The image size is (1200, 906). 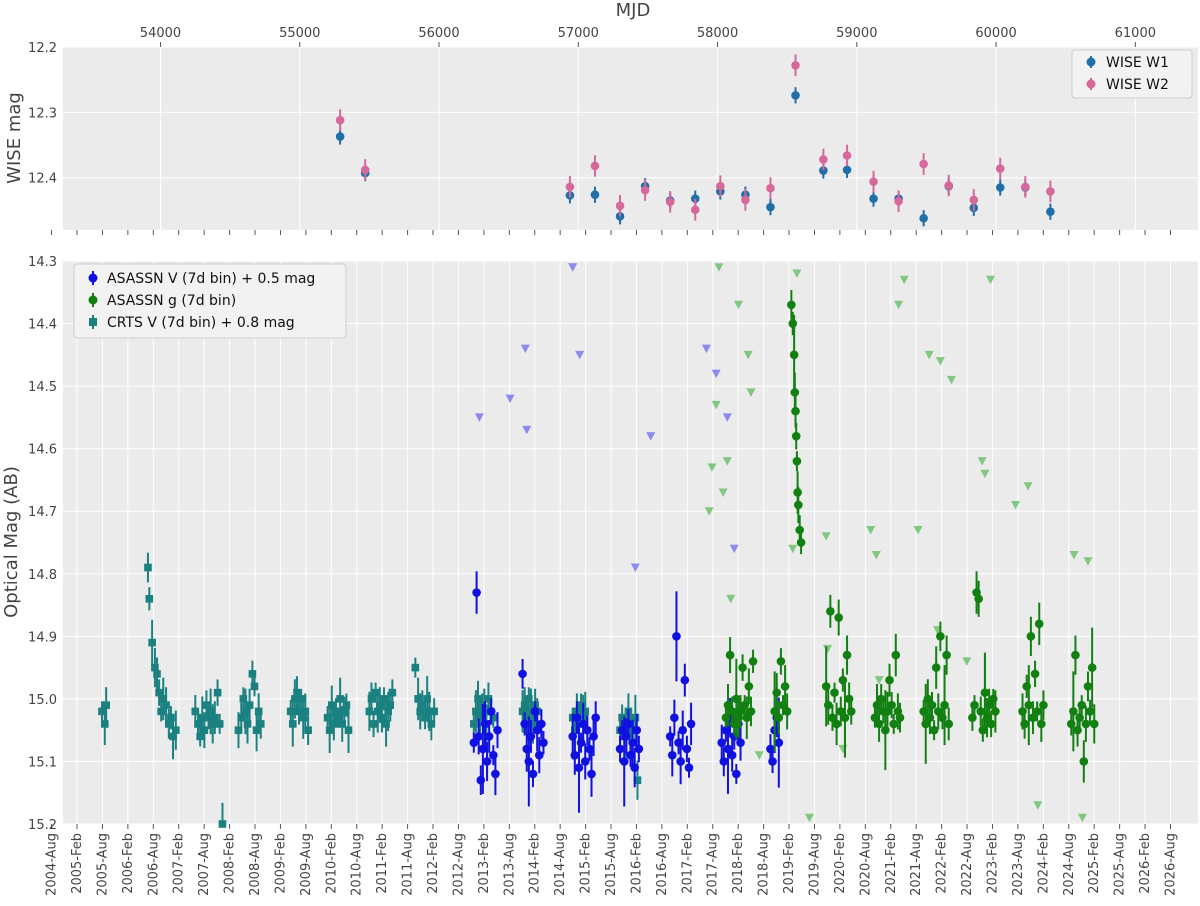 What do you see at coordinates (1145, 863) in the screenshot?
I see `bottom-x-tick-label: 2026-Feb` at bounding box center [1145, 863].